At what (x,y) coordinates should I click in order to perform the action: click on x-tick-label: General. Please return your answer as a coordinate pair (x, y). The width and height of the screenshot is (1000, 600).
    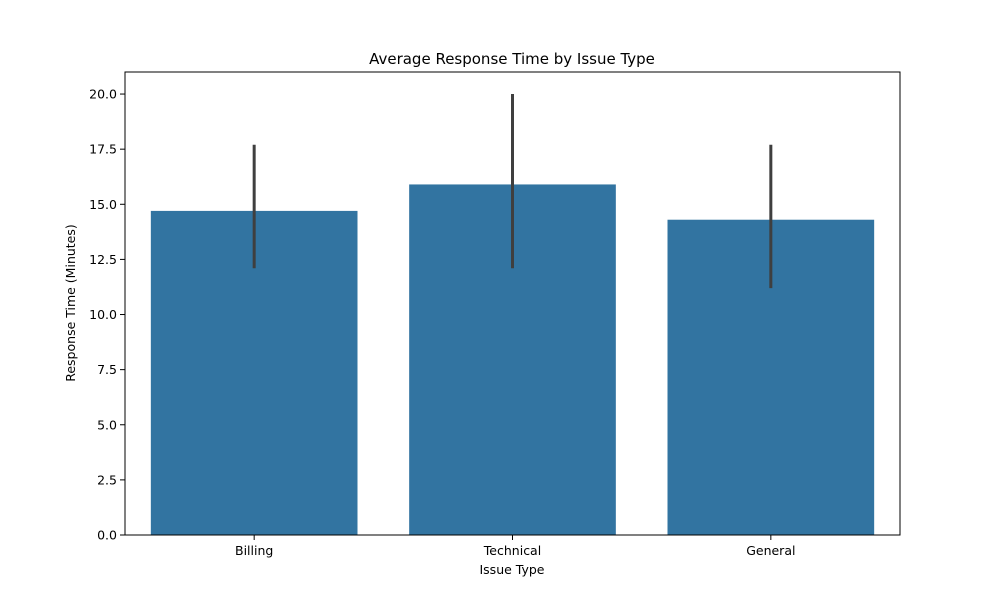
    Looking at the image, I should click on (770, 550).